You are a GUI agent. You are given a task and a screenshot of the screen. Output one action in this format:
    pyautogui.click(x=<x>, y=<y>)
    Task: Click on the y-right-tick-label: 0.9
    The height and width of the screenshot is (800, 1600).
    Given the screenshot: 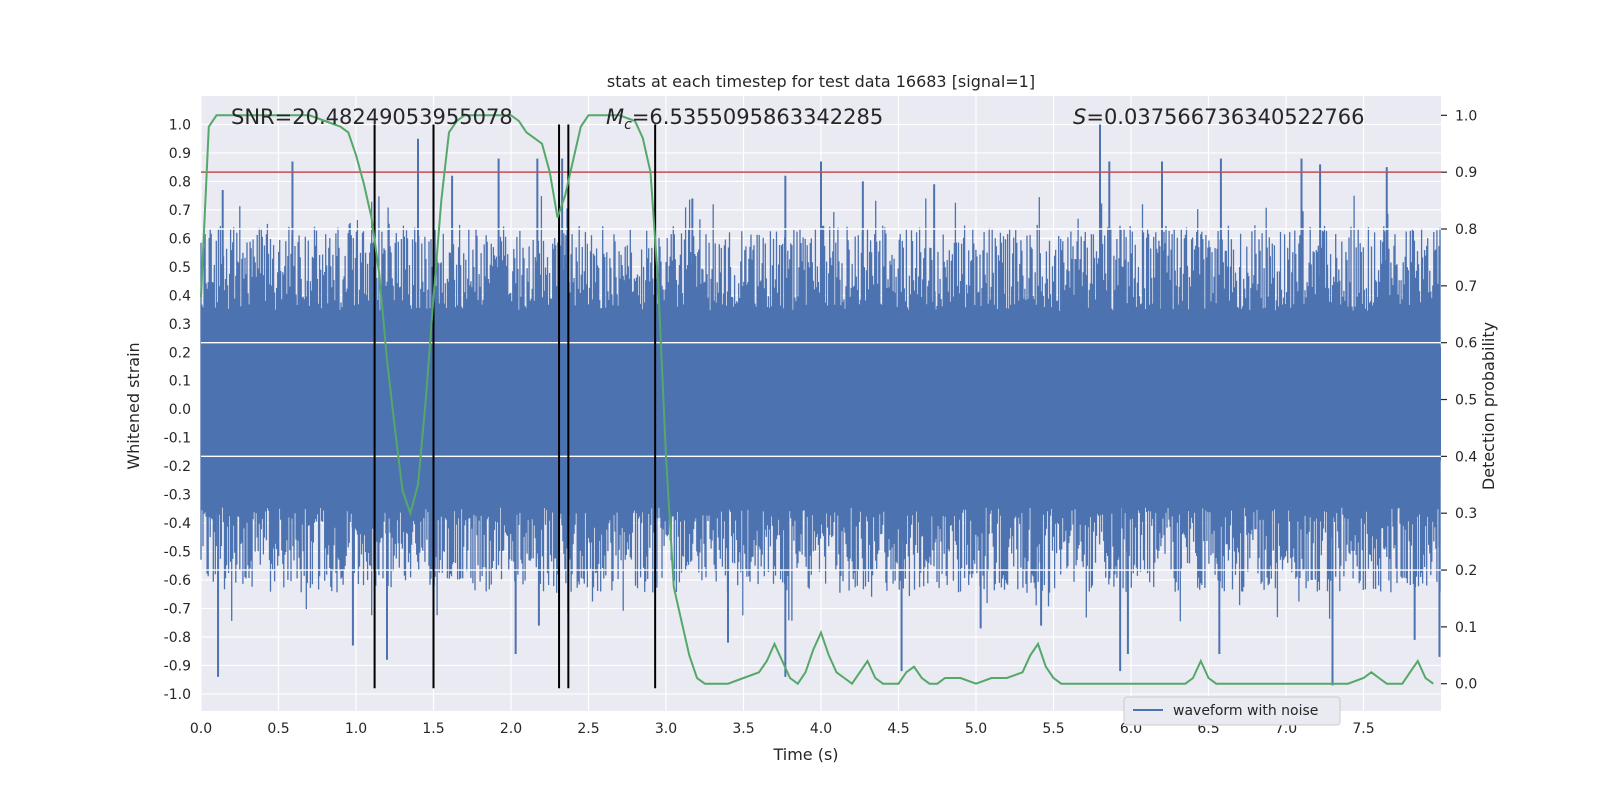 What is the action you would take?
    pyautogui.click(x=1466, y=173)
    